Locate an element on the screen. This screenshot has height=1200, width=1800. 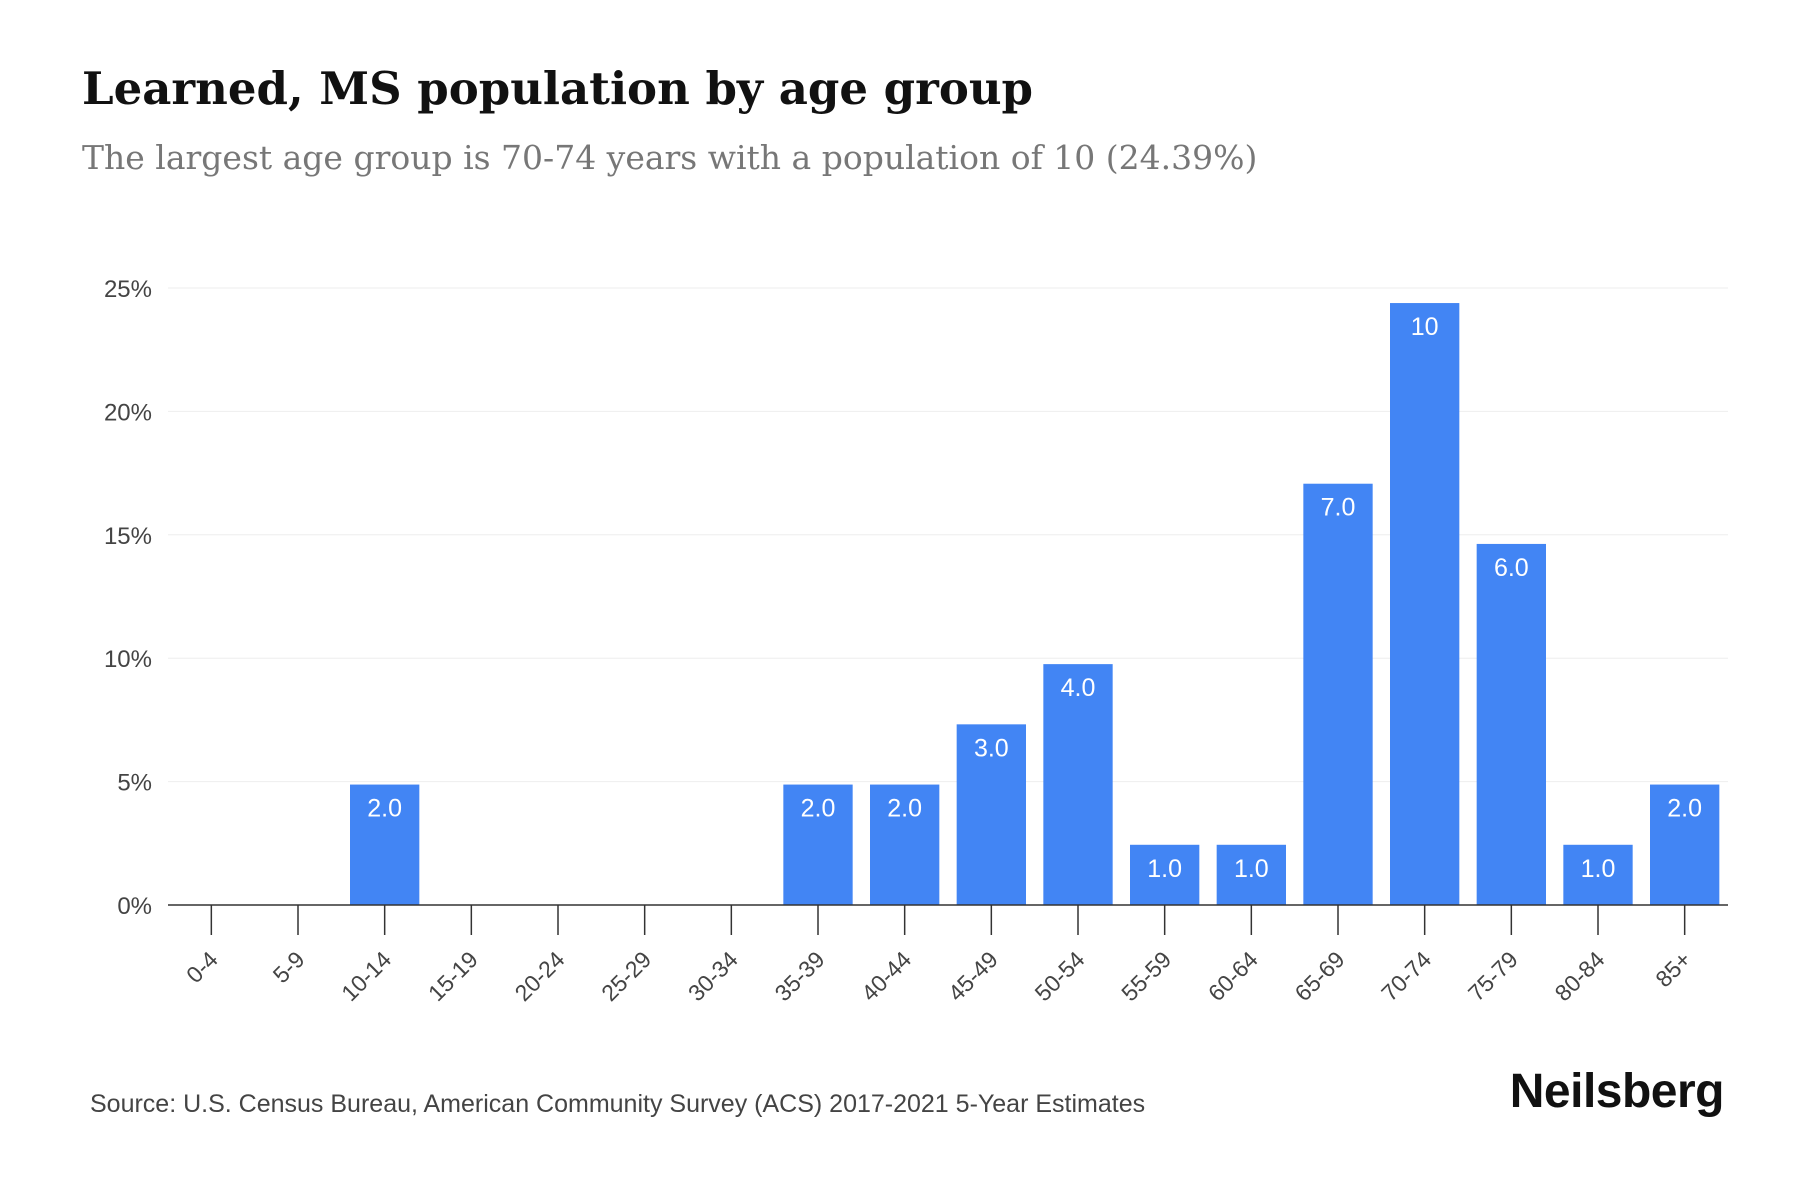
x-tick-label: 15-19 is located at coordinates (453, 976).